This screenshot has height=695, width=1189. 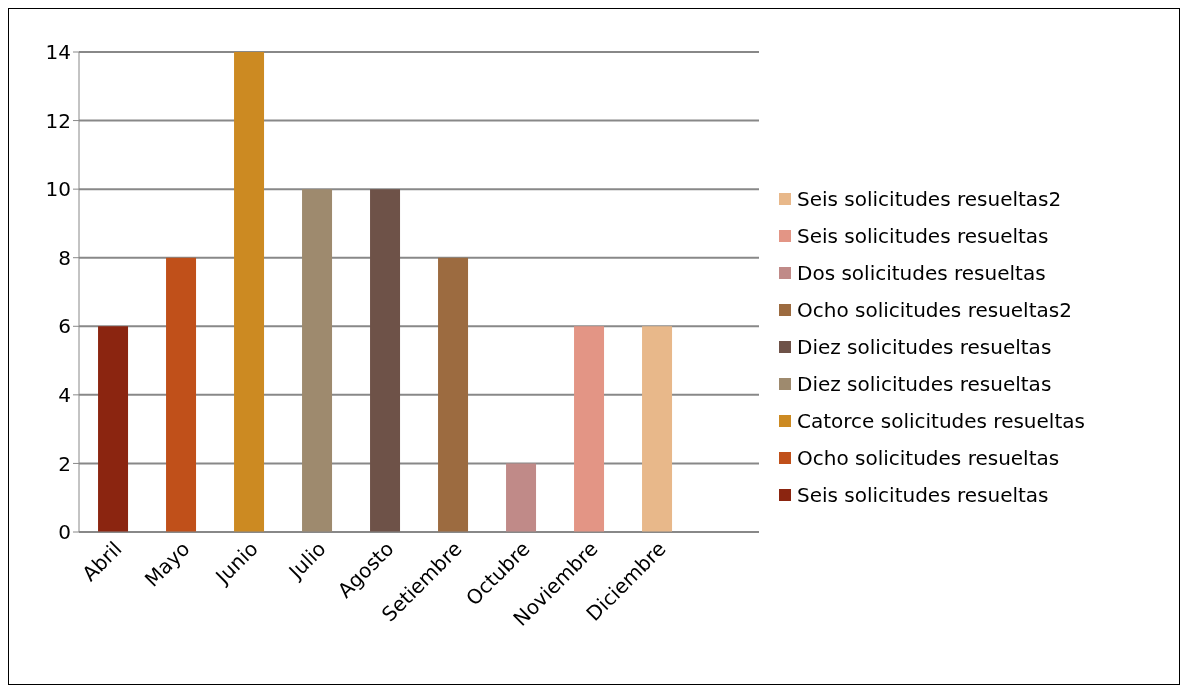 What do you see at coordinates (928, 457) in the screenshot?
I see `legend-label: Ocho solicitudes resueltas` at bounding box center [928, 457].